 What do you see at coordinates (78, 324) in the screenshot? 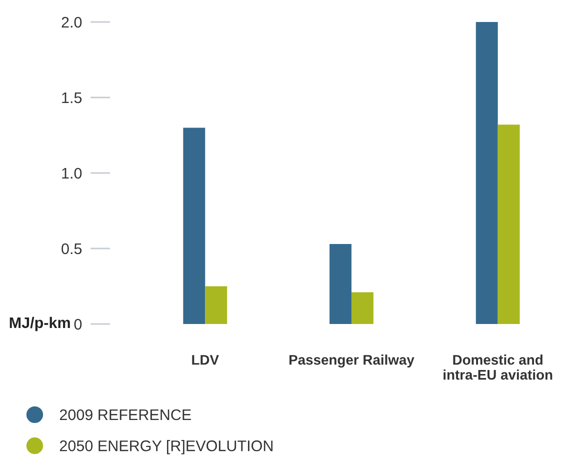
I see `y-tick-label: 0` at bounding box center [78, 324].